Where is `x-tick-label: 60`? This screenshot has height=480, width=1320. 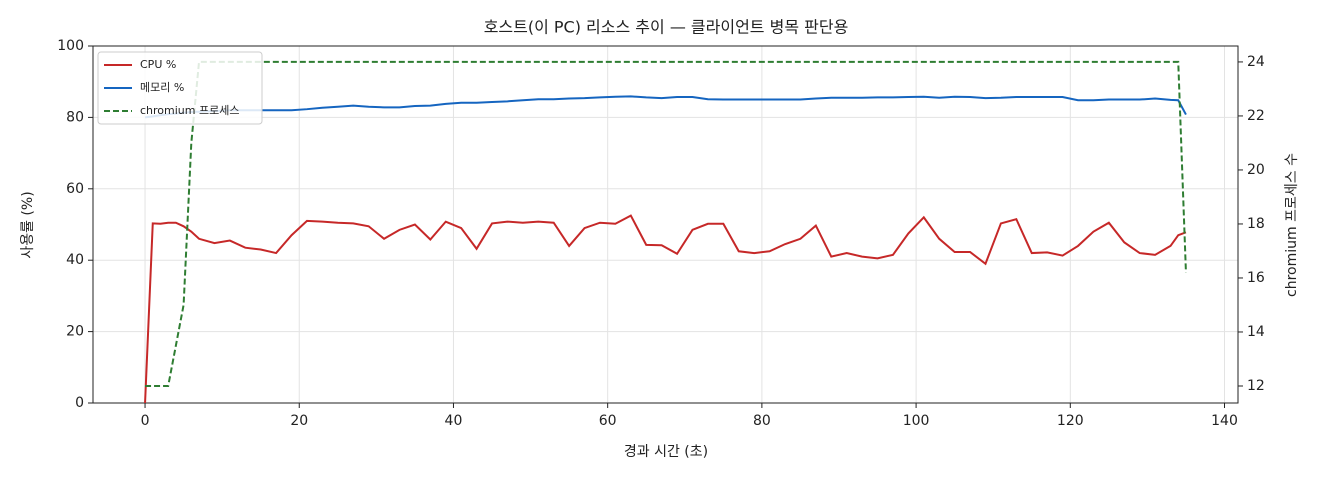 x-tick-label: 60 is located at coordinates (608, 421).